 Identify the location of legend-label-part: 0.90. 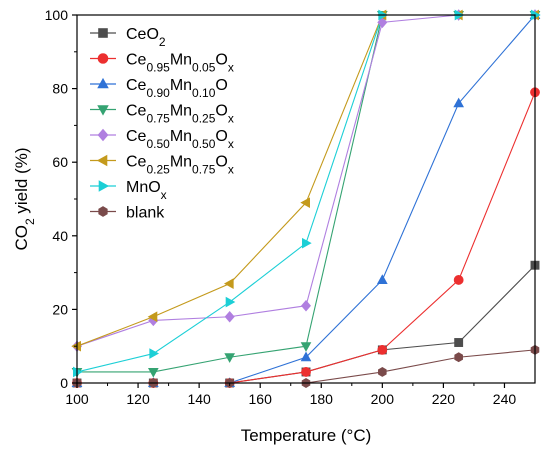
(158, 93).